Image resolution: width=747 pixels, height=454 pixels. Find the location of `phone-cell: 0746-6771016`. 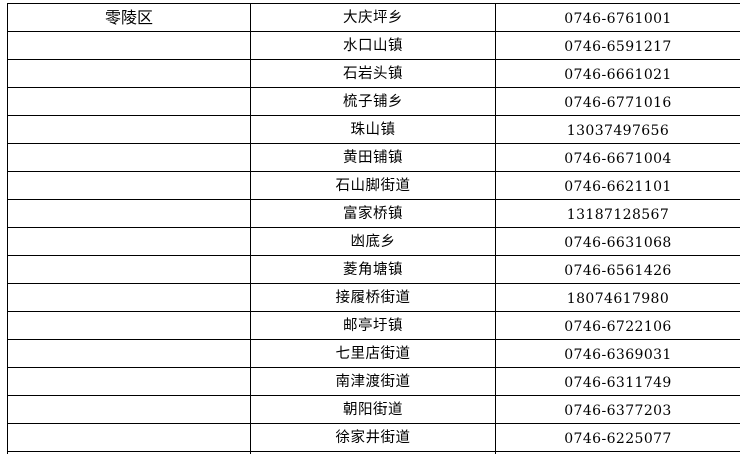

phone-cell: 0746-6771016 is located at coordinates (617, 101).